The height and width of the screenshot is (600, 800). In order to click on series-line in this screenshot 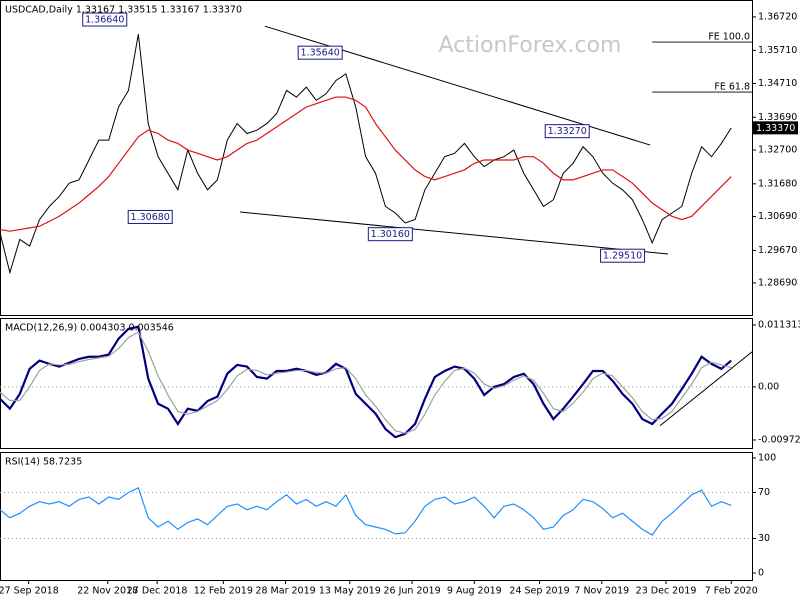, I will do `click(366, 511)`.